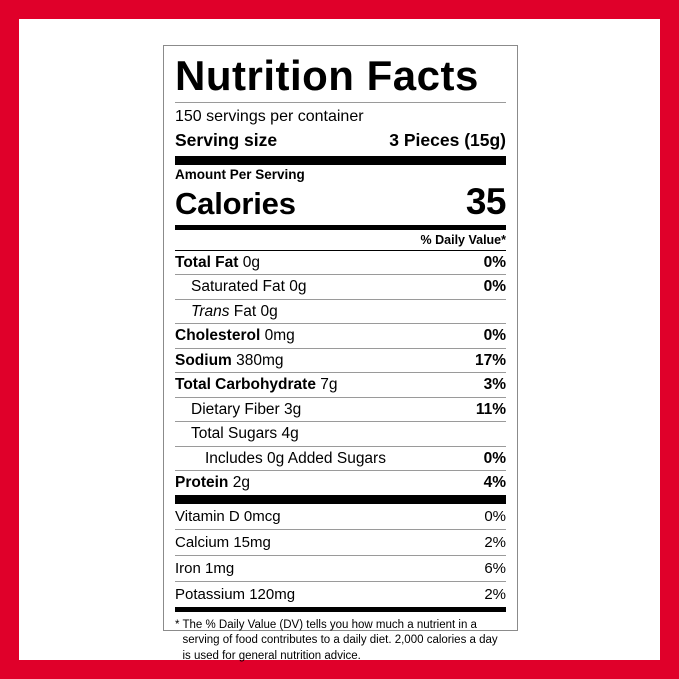  What do you see at coordinates (340, 227) in the screenshot?
I see `divider-bar-calories` at bounding box center [340, 227].